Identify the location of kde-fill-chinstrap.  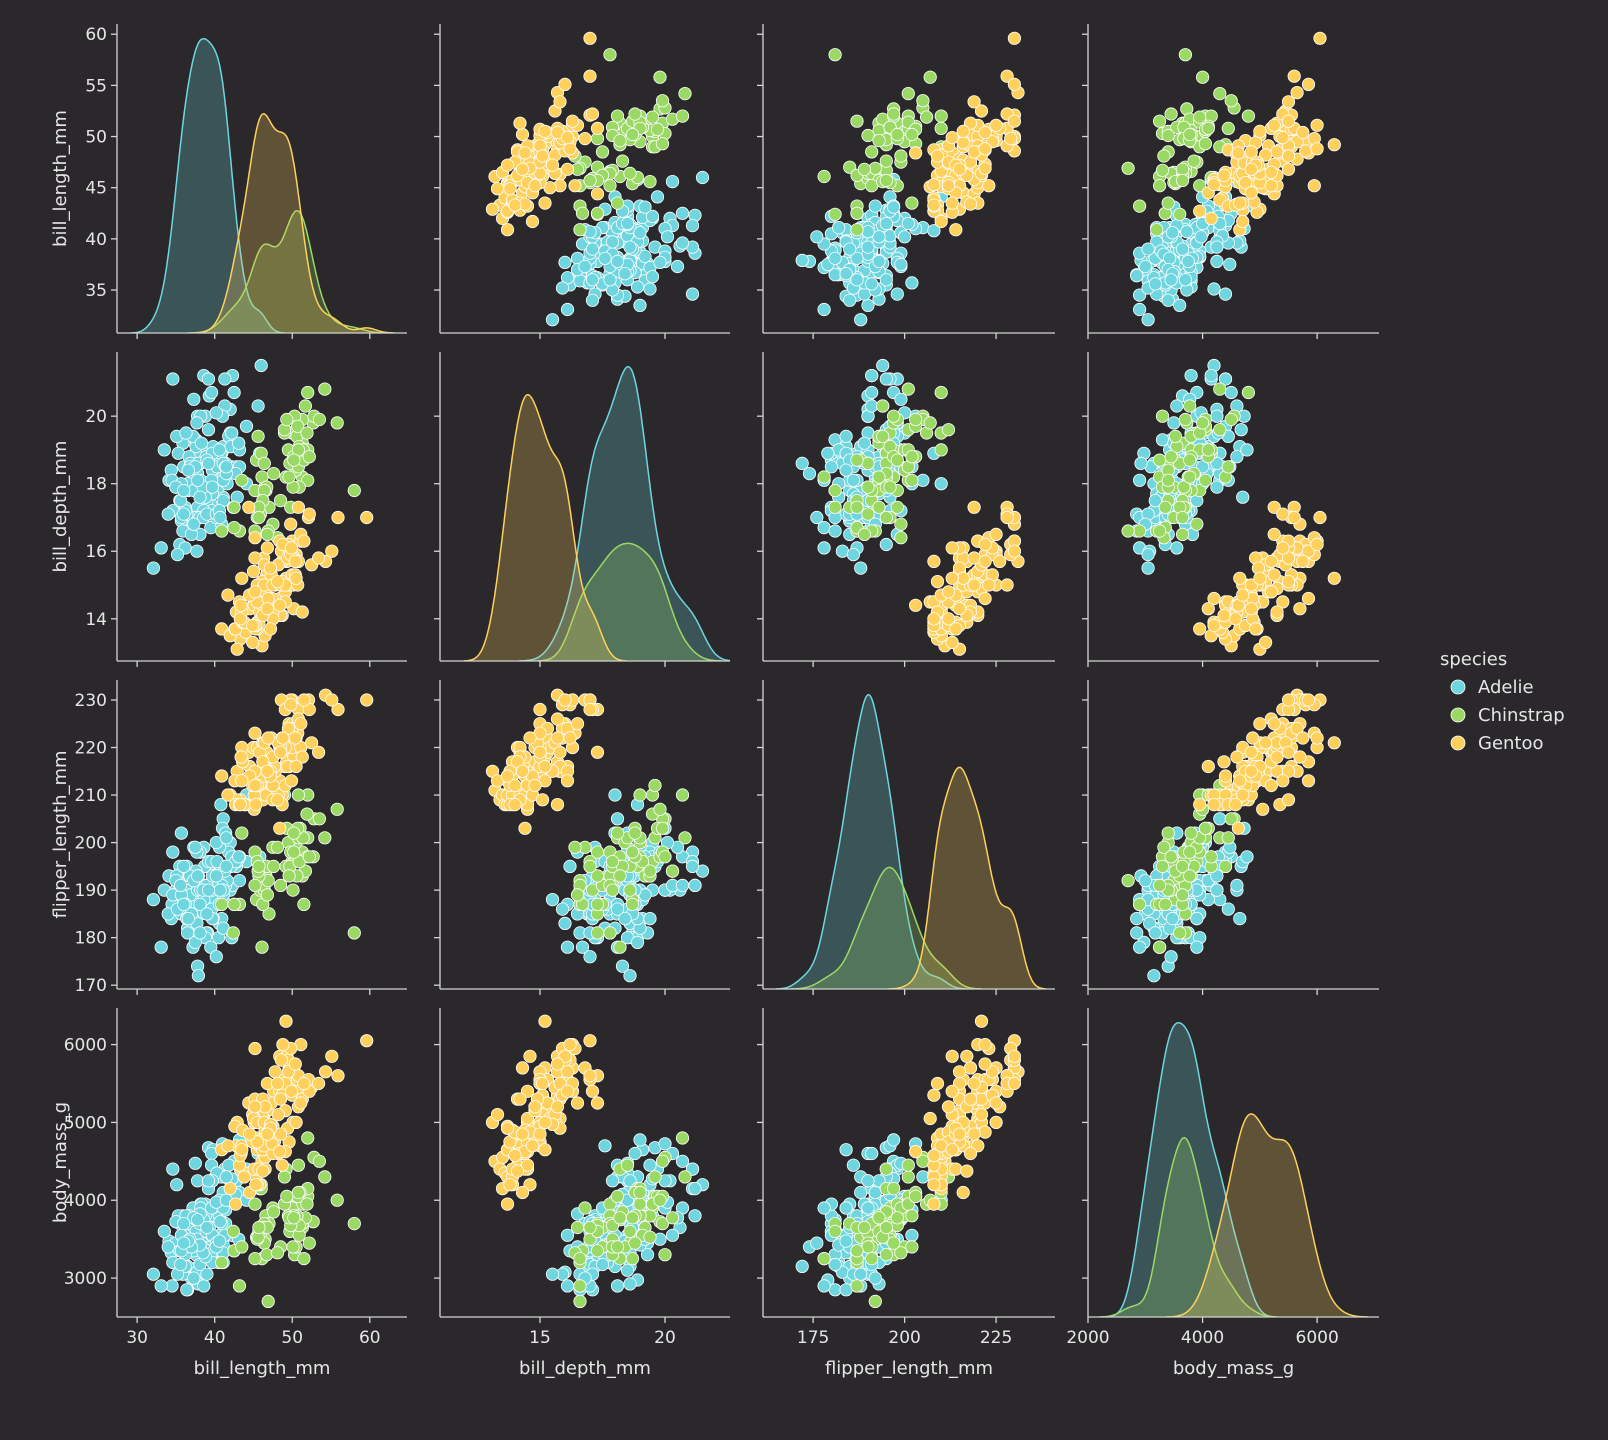
(630, 602).